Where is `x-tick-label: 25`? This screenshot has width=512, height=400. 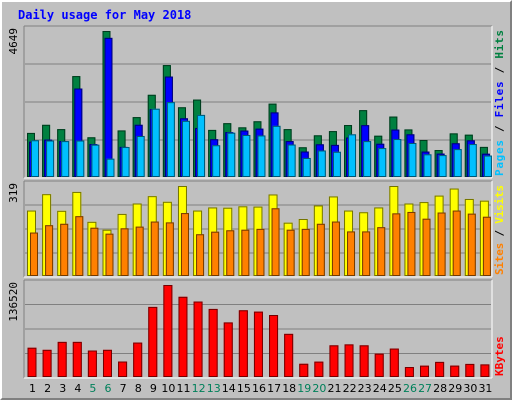 x-tick-label: 25 is located at coordinates (395, 388).